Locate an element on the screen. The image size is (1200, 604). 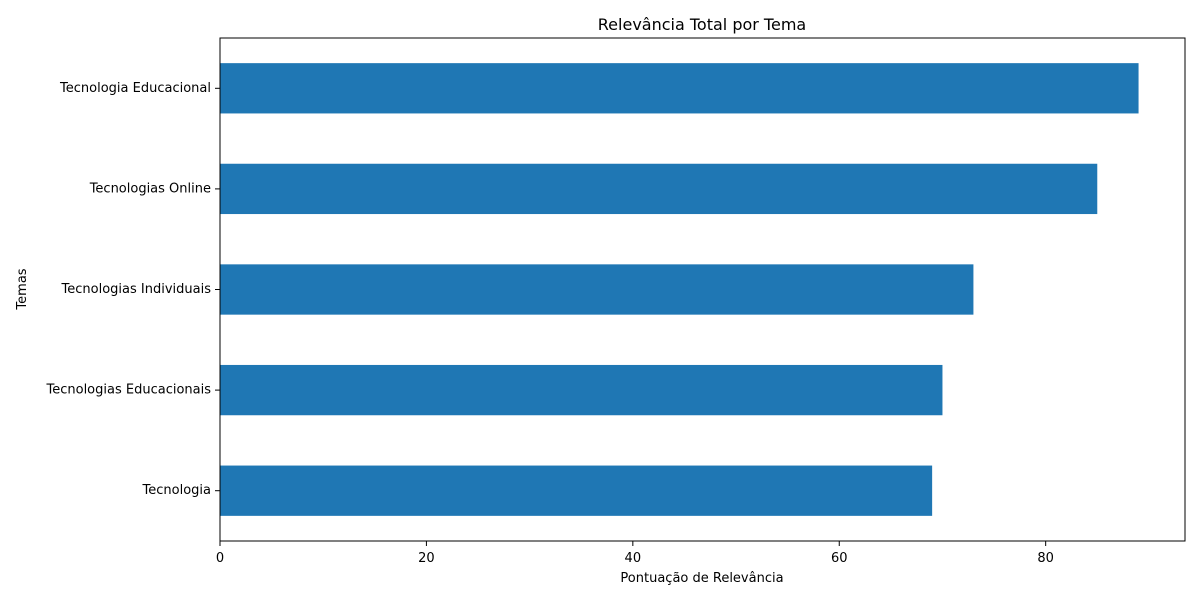
x-axis-ticks: 0 20 40 60 80 is located at coordinates (635, 553).